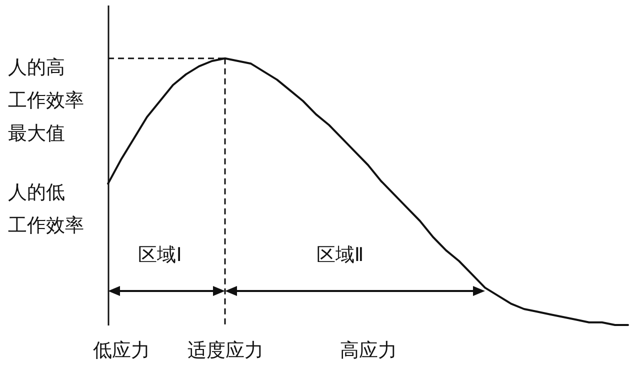  I want to click on x-tick-label: 适度应力, so click(226, 351).